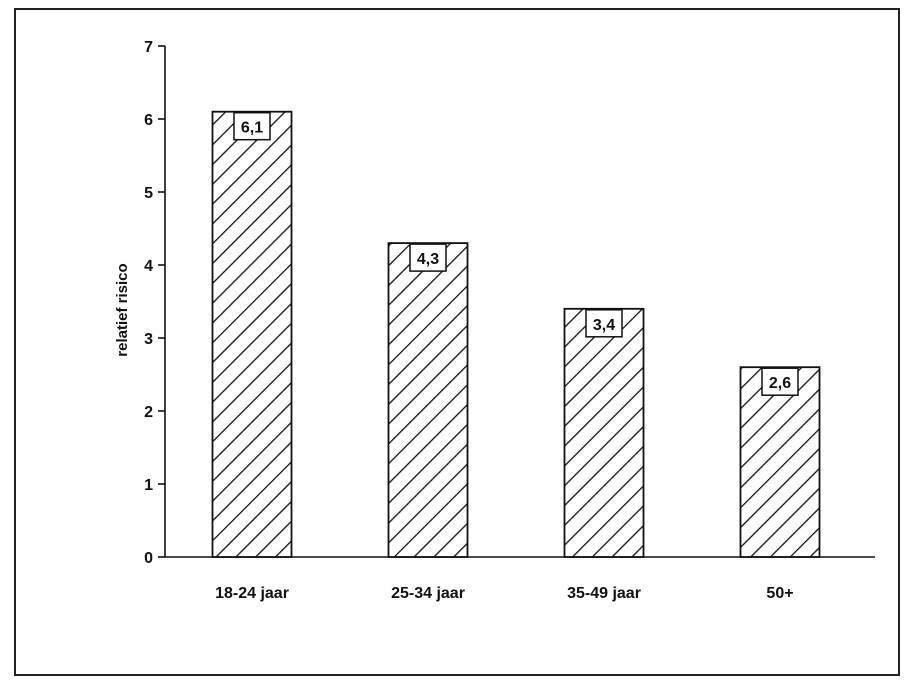  I want to click on y-tick-label: 4, so click(148, 266).